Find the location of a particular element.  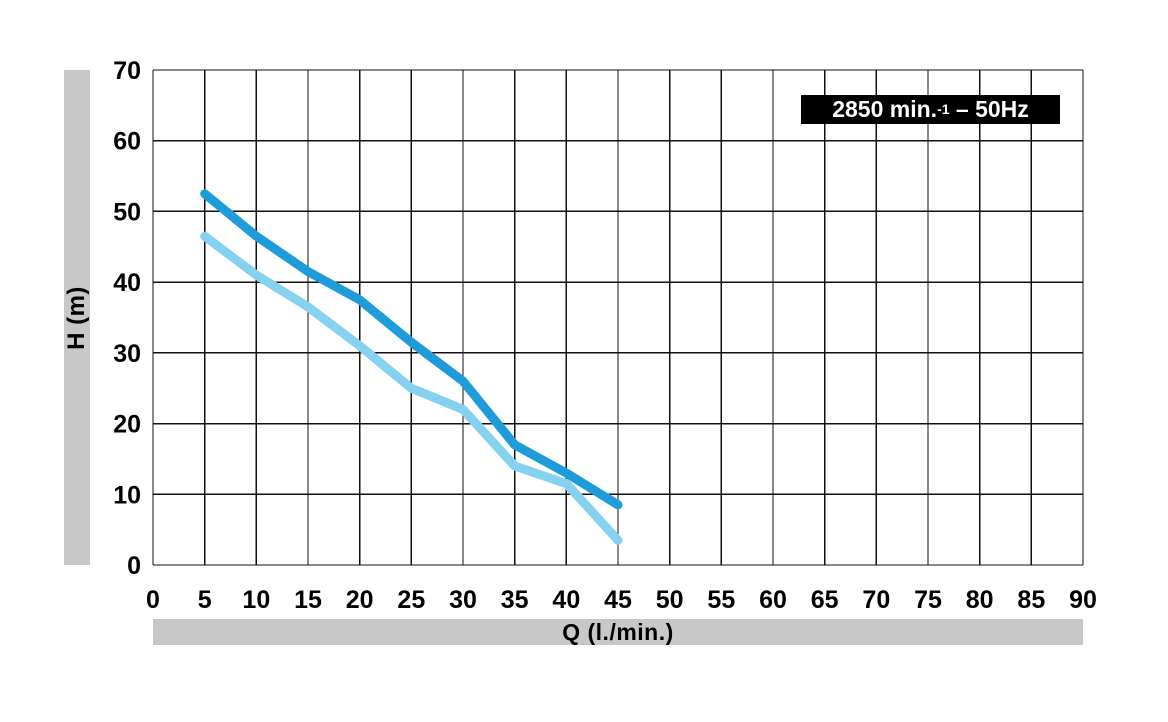

x-tick-label: 60 is located at coordinates (773, 600).